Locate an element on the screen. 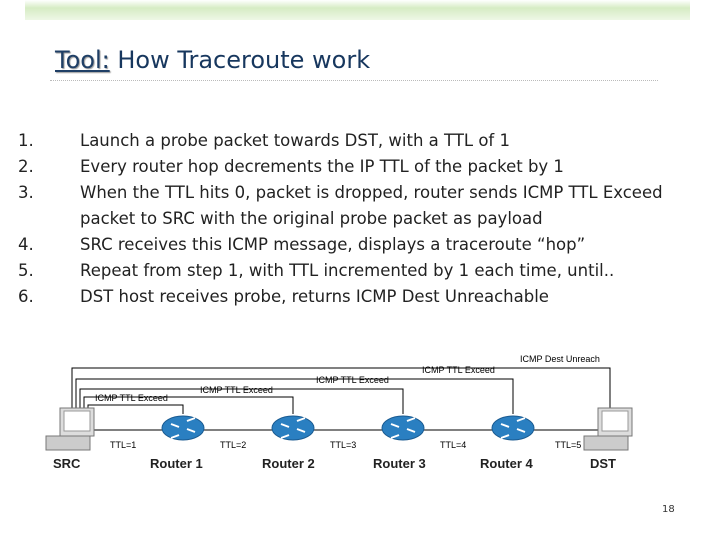 This screenshot has height=540, width=720. title-rule is located at coordinates (354, 80).